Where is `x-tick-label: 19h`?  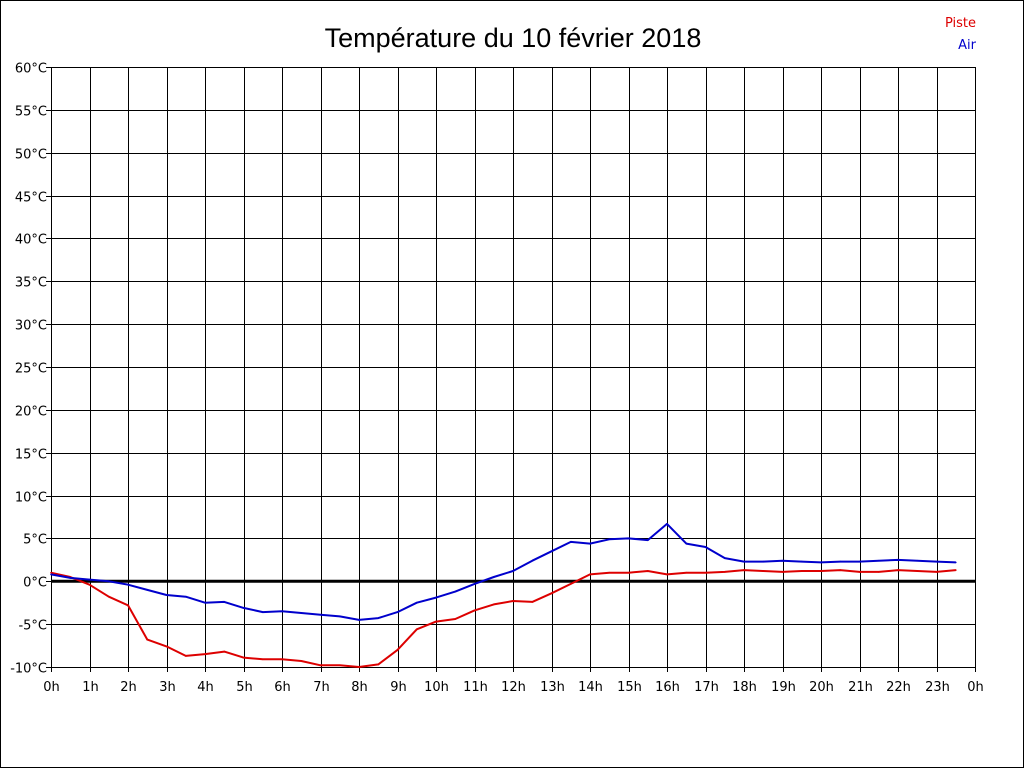 x-tick-label: 19h is located at coordinates (783, 687).